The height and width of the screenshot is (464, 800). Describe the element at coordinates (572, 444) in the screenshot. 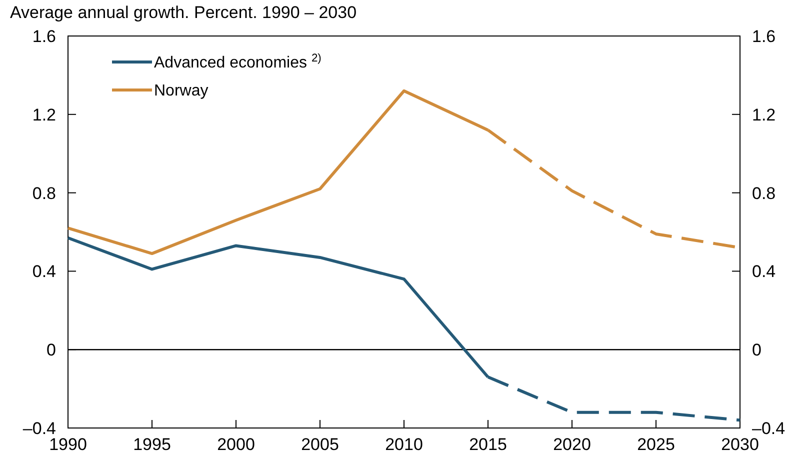

I see `x-tick-label: 2020` at that location.